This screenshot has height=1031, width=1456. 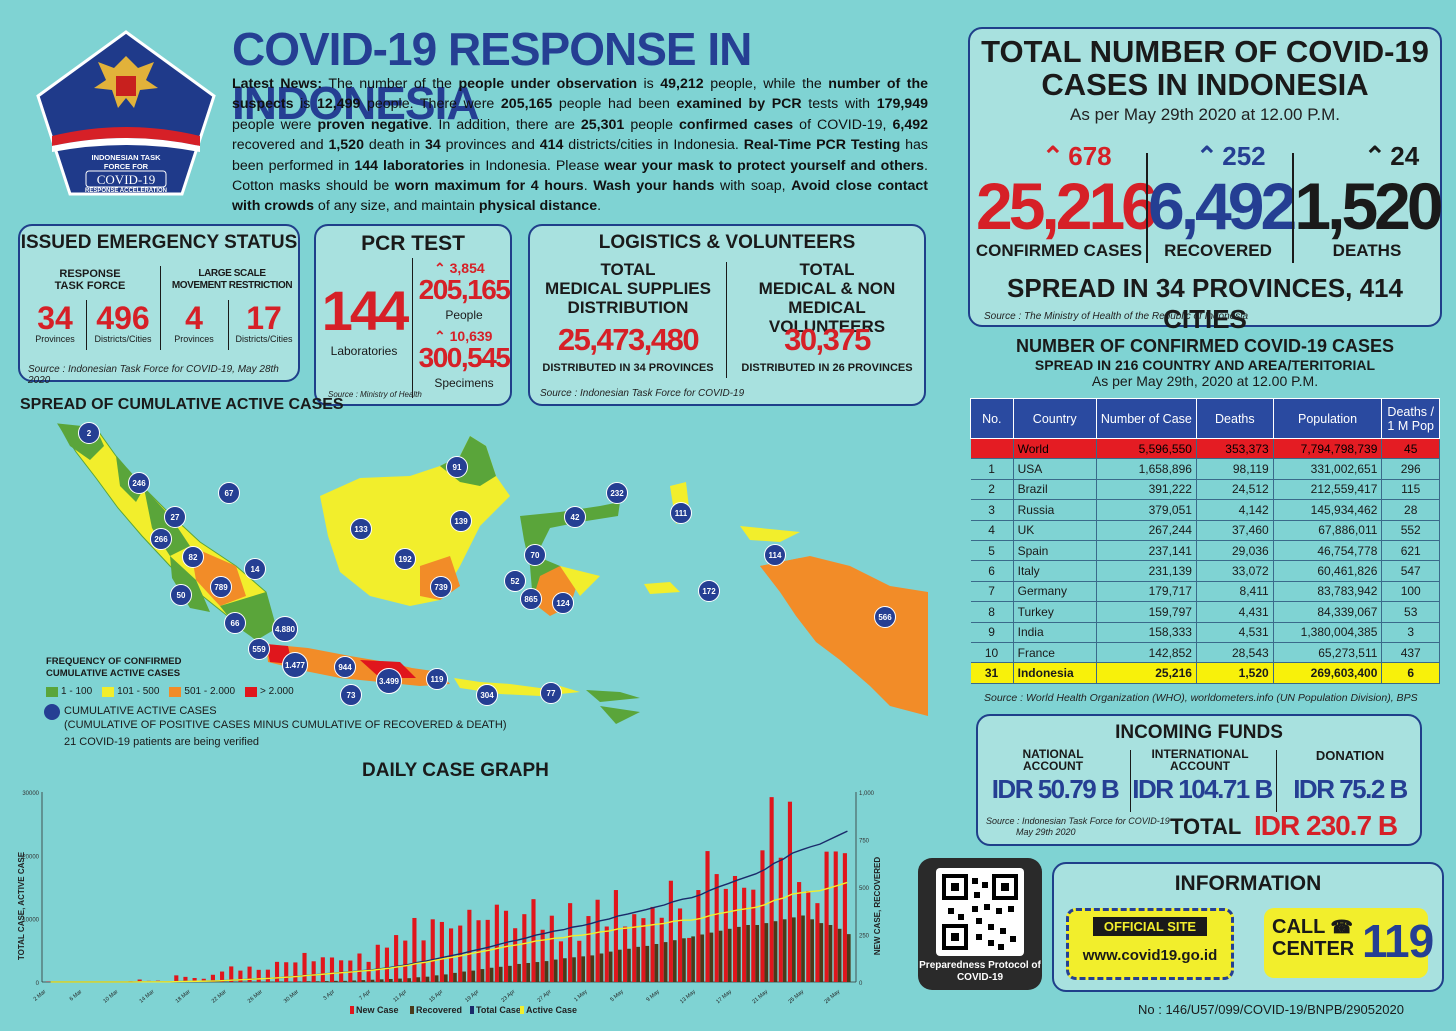 I want to click on official-site-card: OFFICIAL SITE www.covid19.go.id, so click(x=1150, y=944).